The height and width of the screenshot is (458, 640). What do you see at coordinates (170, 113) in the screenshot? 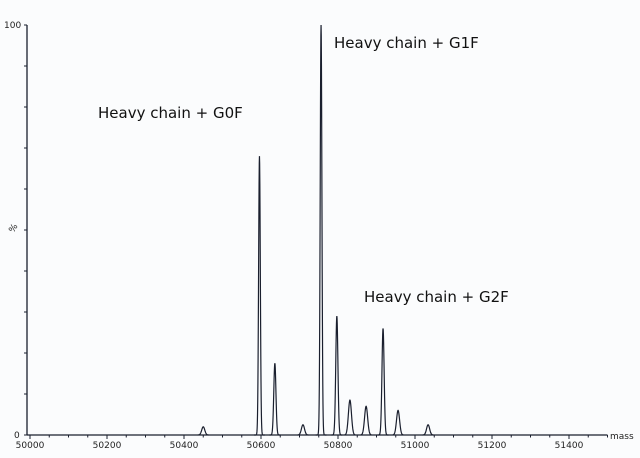
I see `annotation-g0f: Heavy chain + G0F` at bounding box center [170, 113].